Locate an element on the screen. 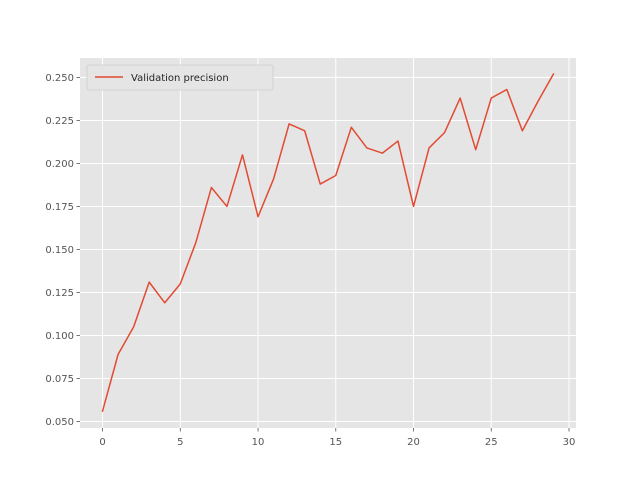 The image size is (640, 480). y-tick-label: 0.150 is located at coordinates (59, 250).